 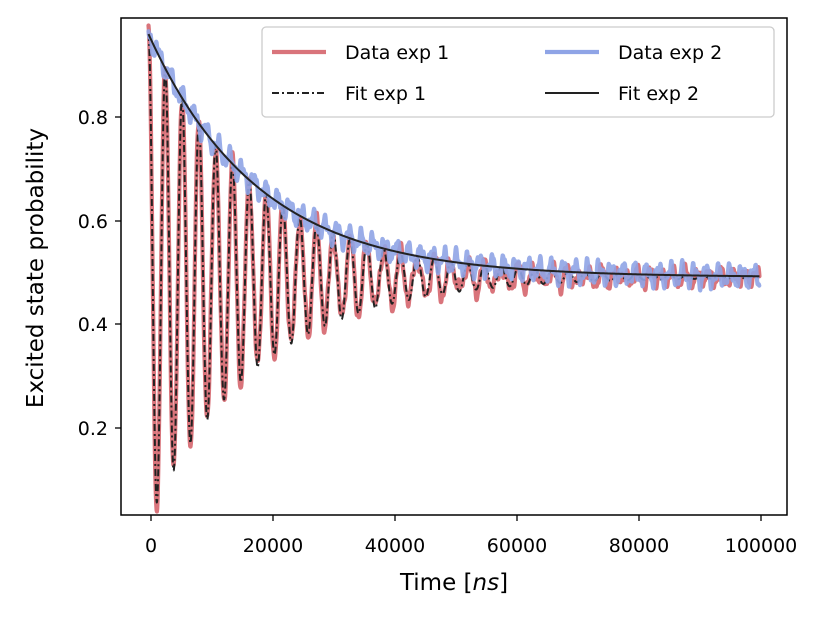 What do you see at coordinates (385, 94) in the screenshot?
I see `legend-label-fit-exp-1: Fit exp 1` at bounding box center [385, 94].